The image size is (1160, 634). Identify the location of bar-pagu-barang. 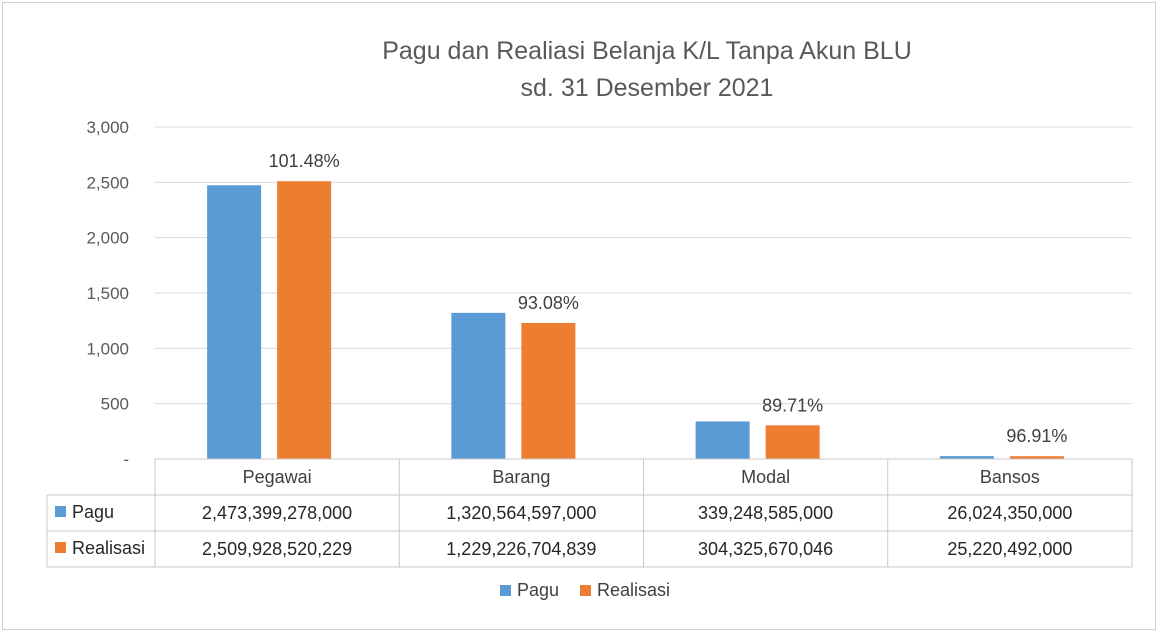
(478, 385).